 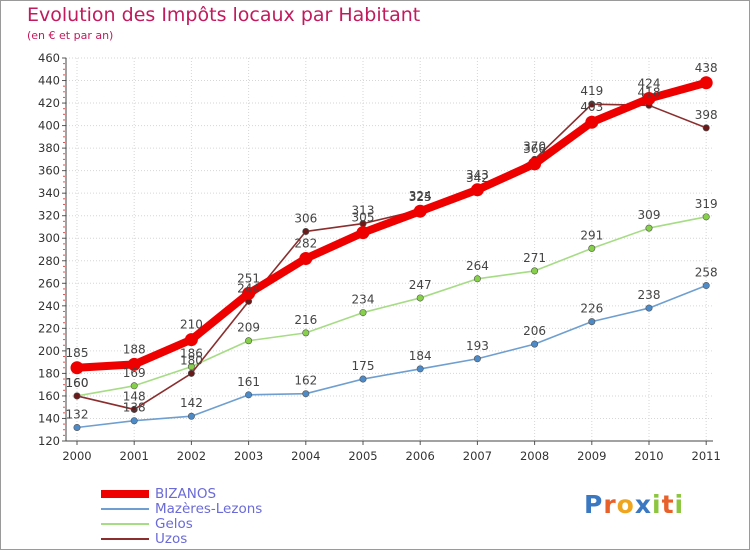 I want to click on y-tick-label: 240, so click(x=49, y=306).